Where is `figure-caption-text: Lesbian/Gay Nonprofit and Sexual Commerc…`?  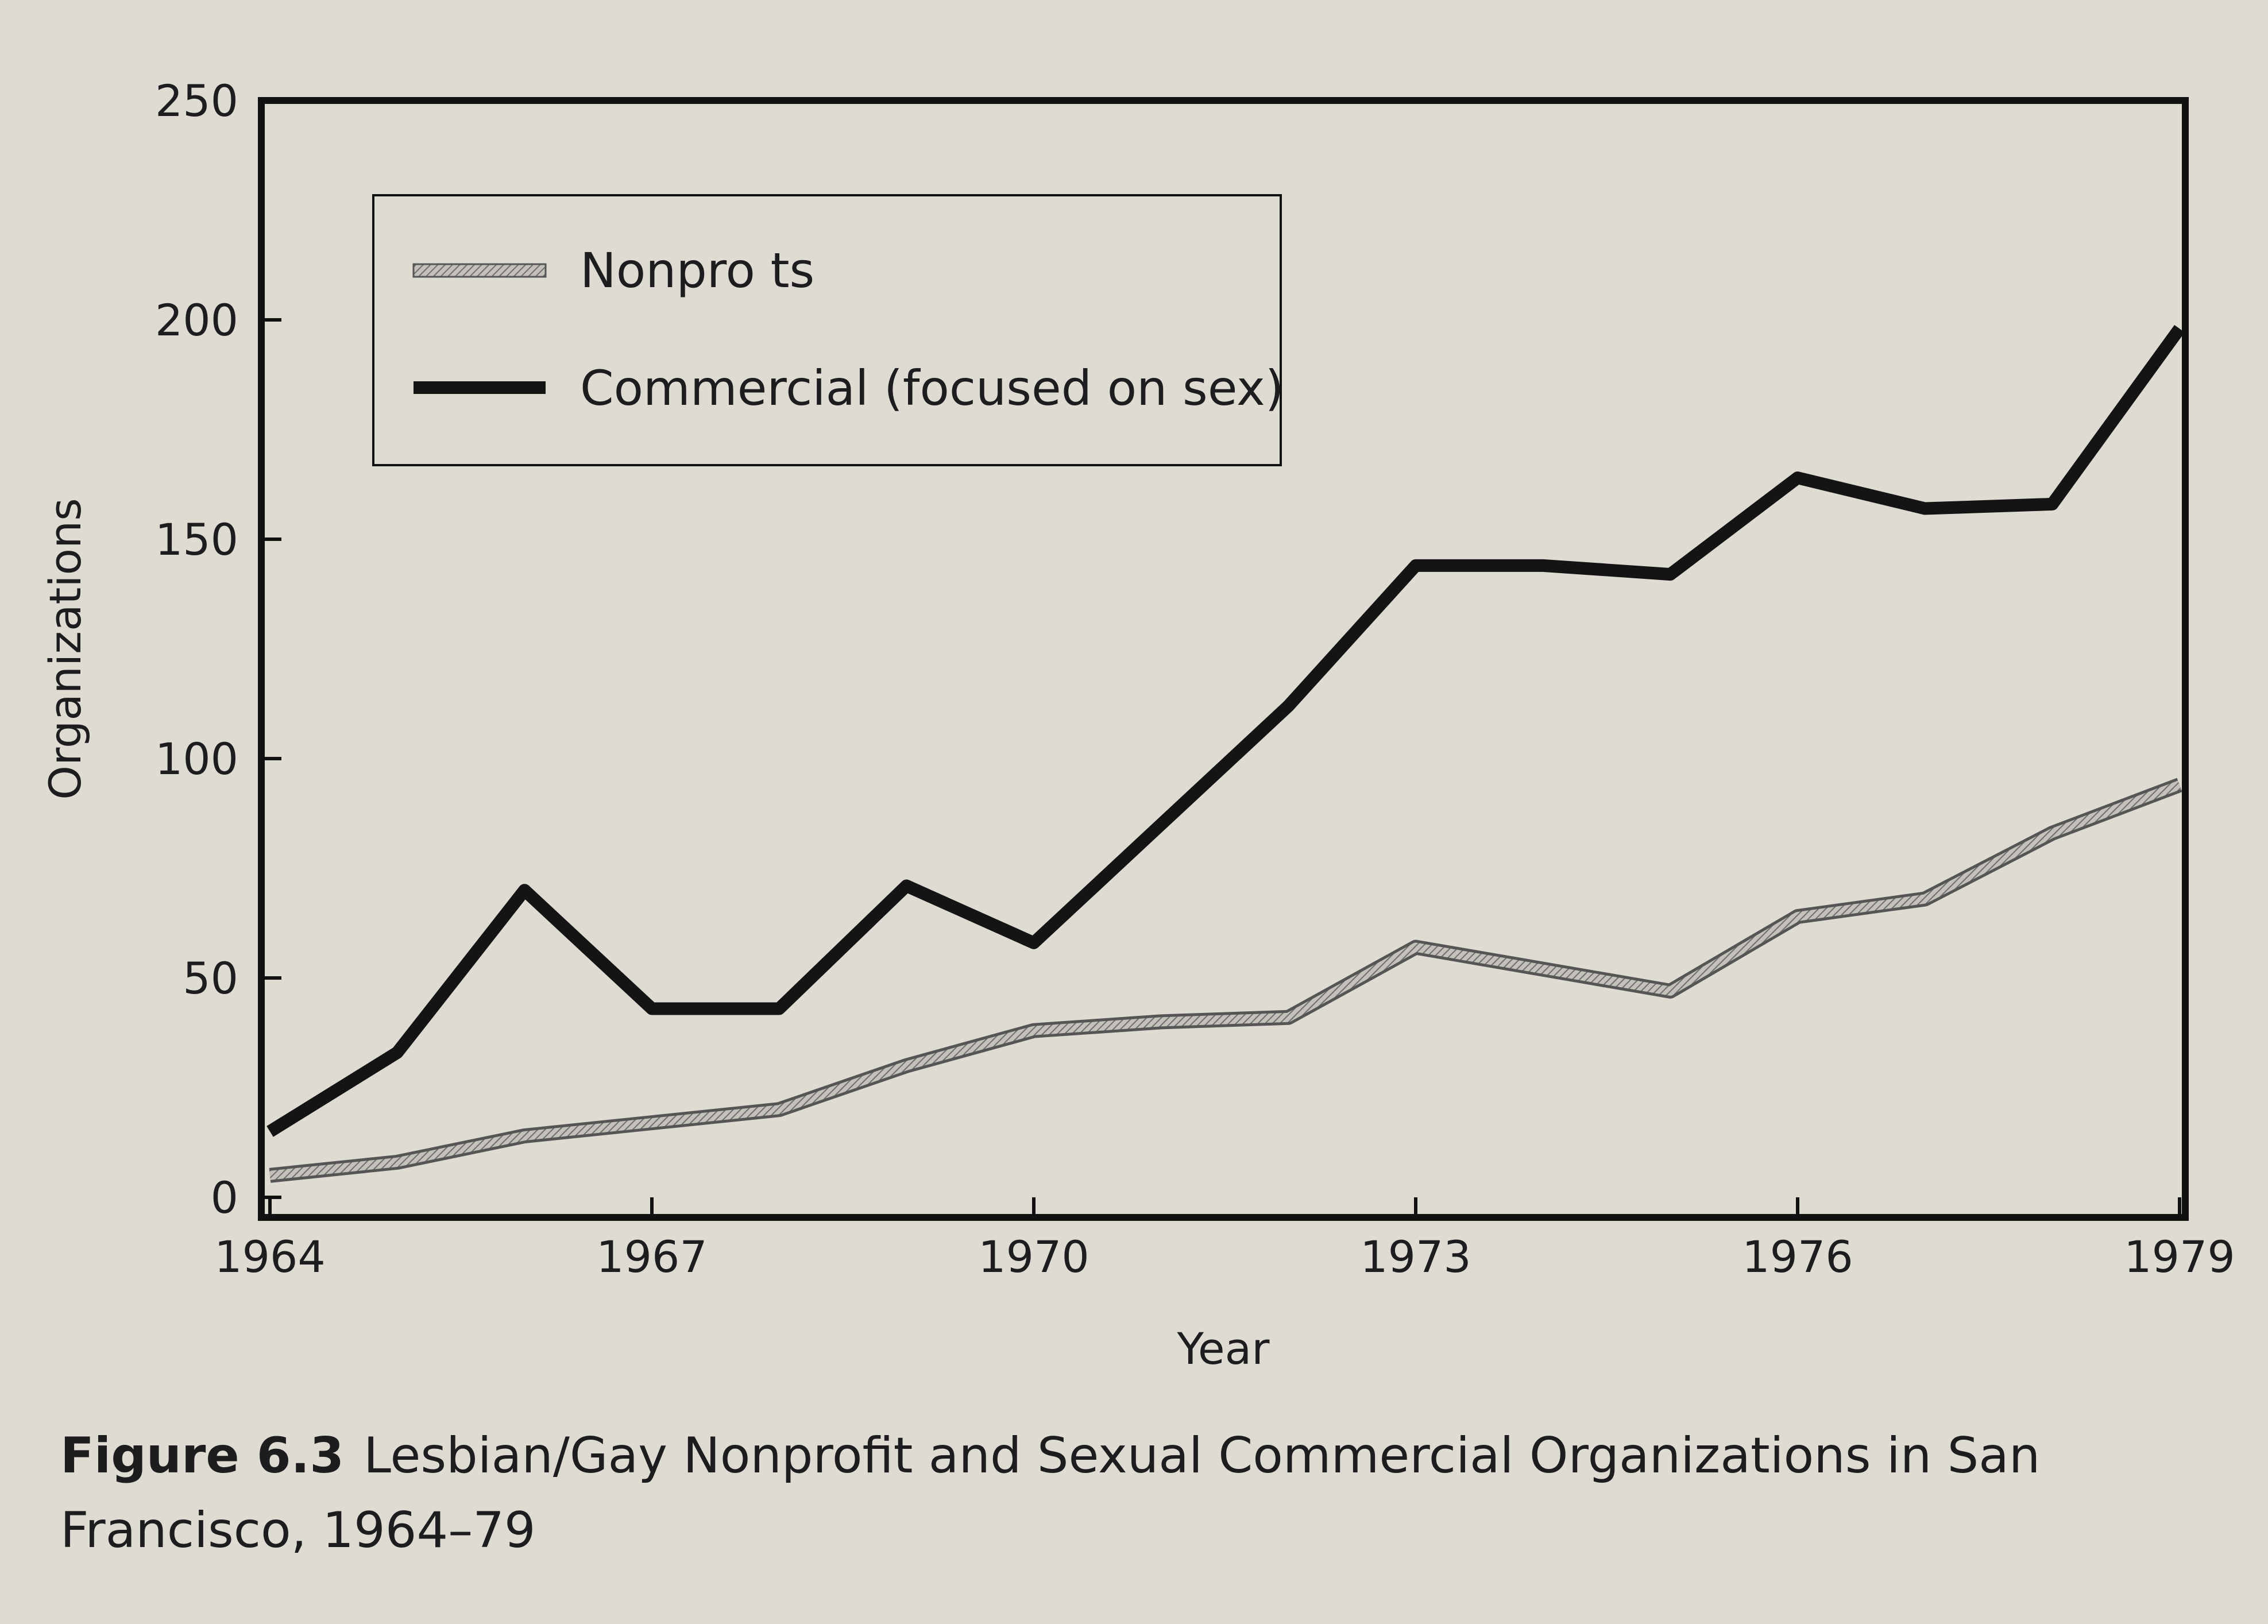
figure-caption-text: Lesbian/Gay Nonprofit and Sexual Commerc… is located at coordinates (1050, 1493).